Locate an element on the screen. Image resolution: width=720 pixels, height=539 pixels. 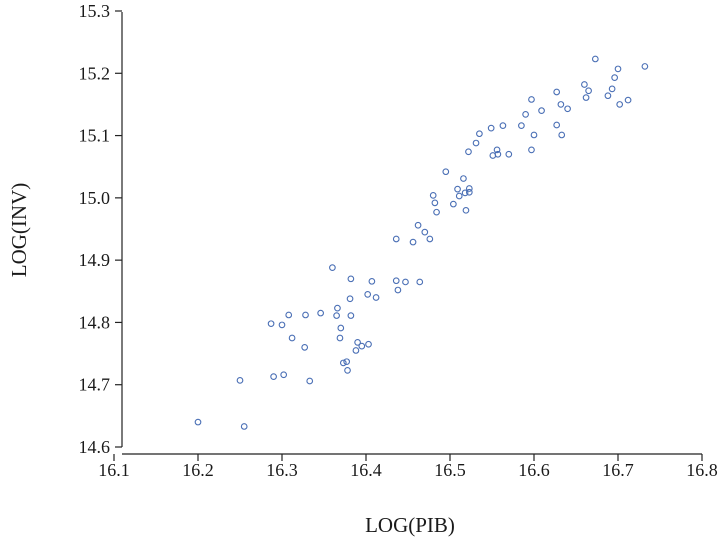
x-tick-label: 16.4 is located at coordinates (366, 470).